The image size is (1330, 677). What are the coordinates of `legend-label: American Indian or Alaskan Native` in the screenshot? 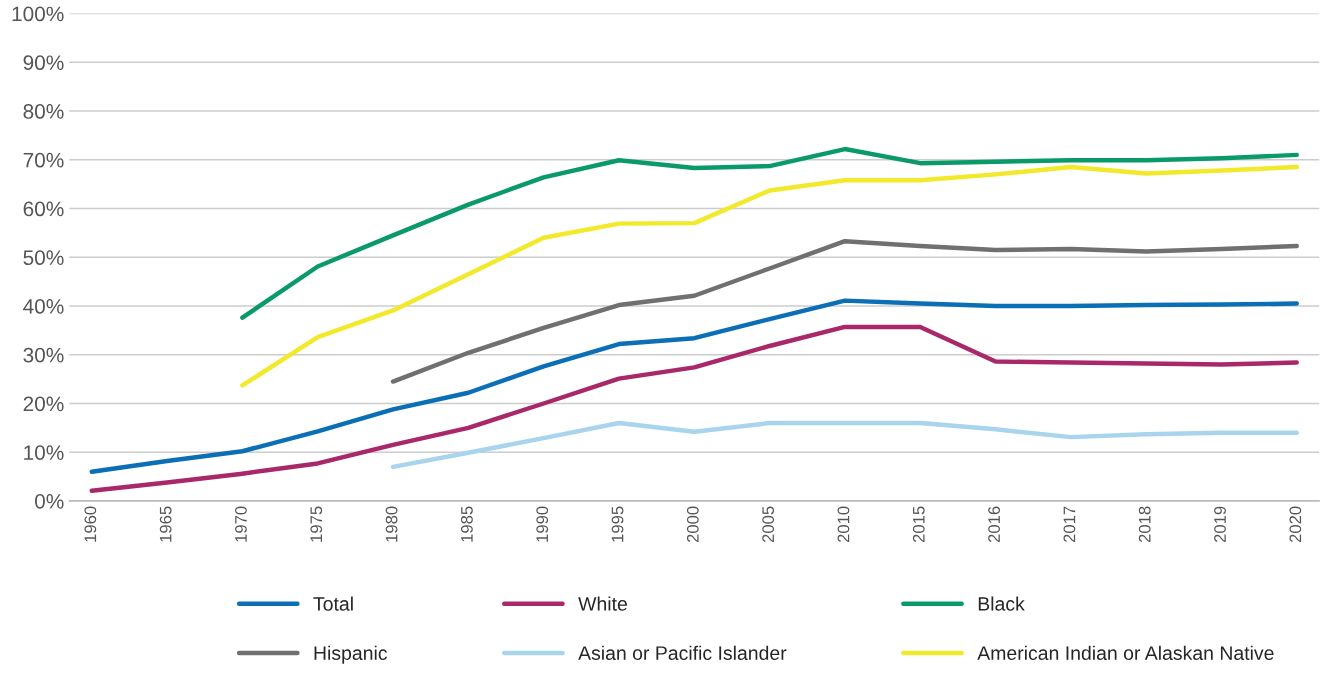 It's located at (1125, 652).